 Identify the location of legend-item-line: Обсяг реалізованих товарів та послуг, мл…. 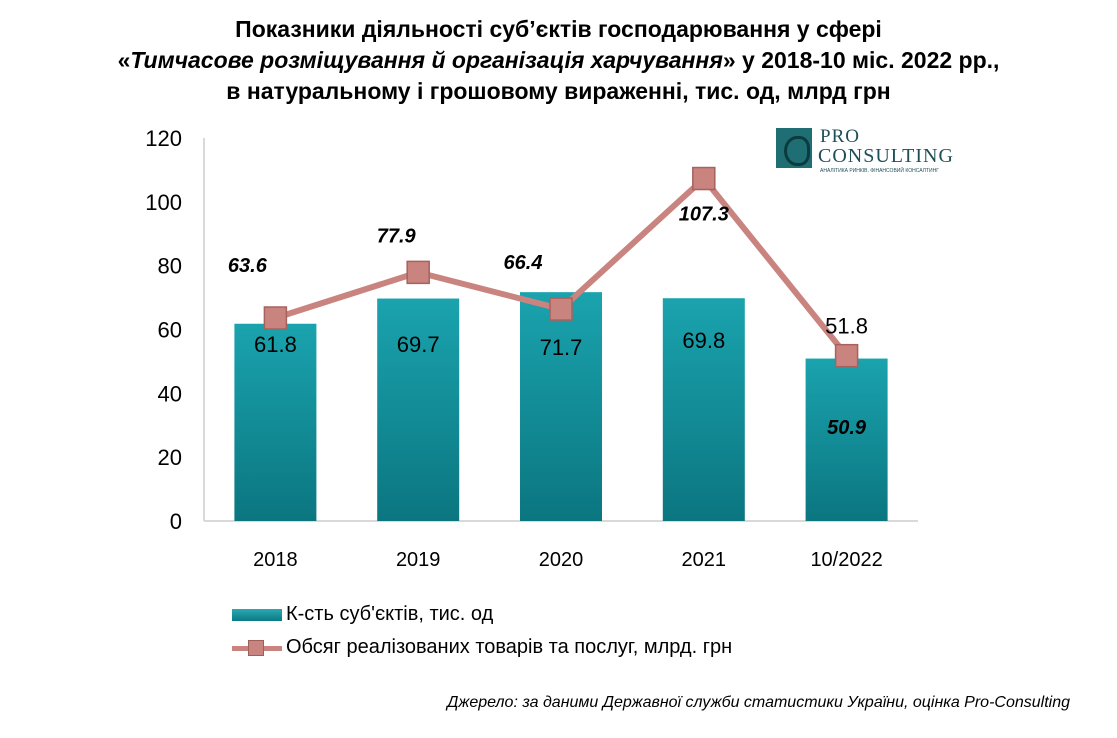
(482, 647).